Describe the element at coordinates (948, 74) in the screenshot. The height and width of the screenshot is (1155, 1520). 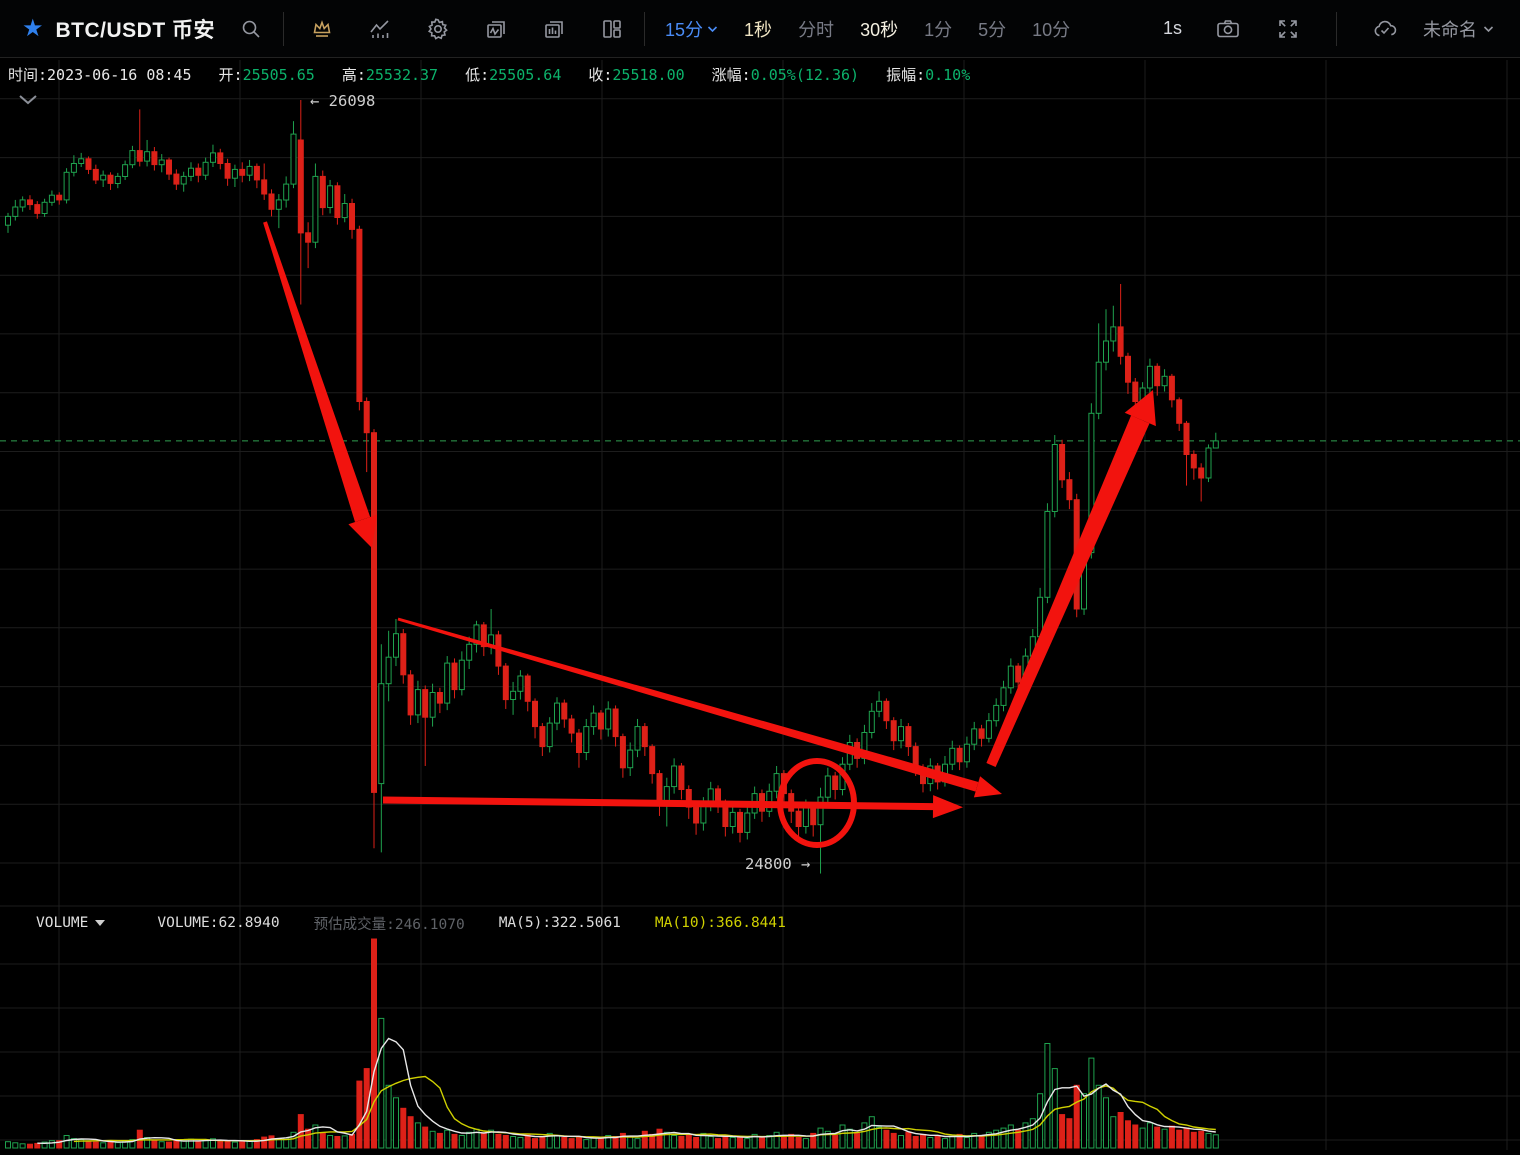
I see `amplitude-value: 0.10%` at that location.